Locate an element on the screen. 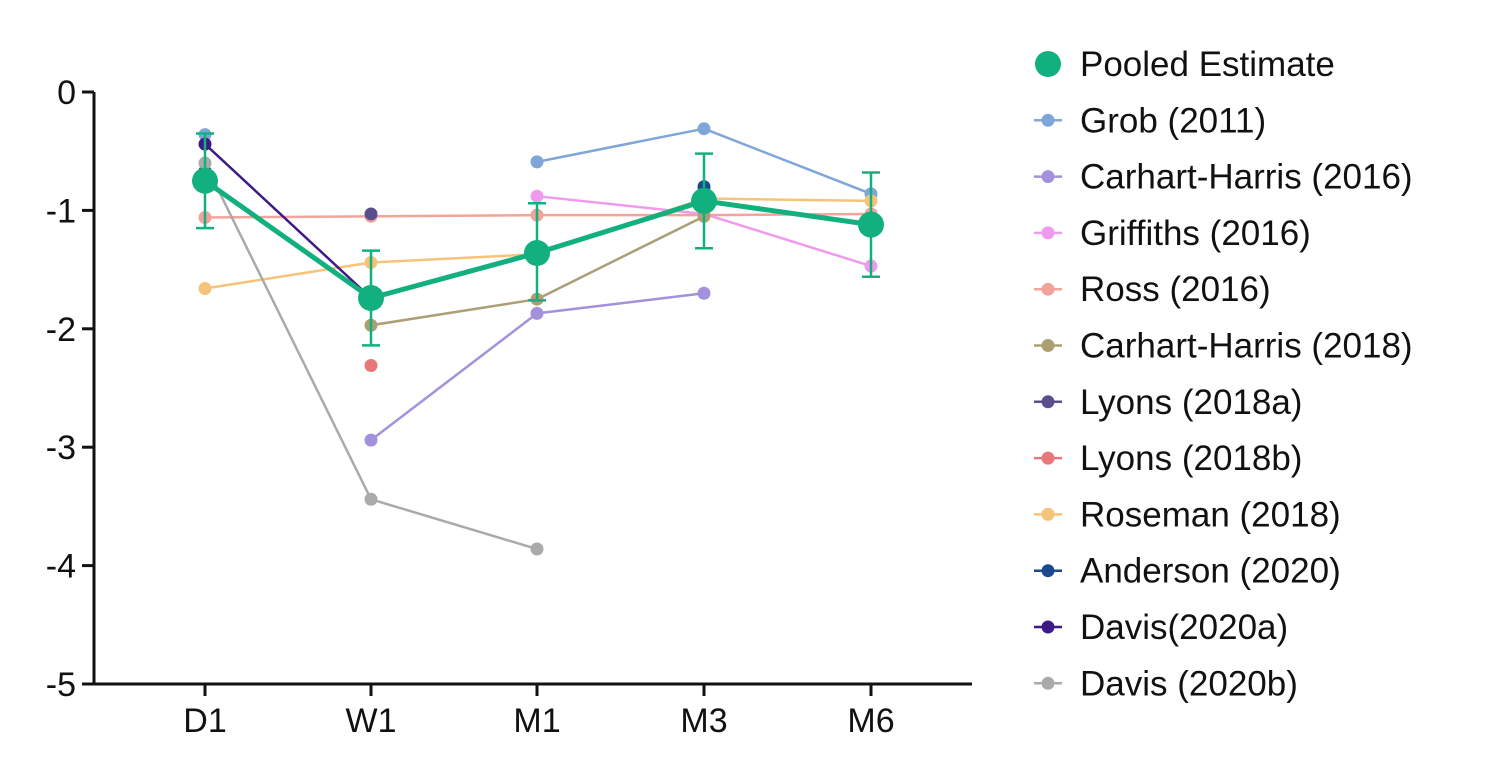  legend-label-grob-2011: Grob (2011) is located at coordinates (1173, 120).